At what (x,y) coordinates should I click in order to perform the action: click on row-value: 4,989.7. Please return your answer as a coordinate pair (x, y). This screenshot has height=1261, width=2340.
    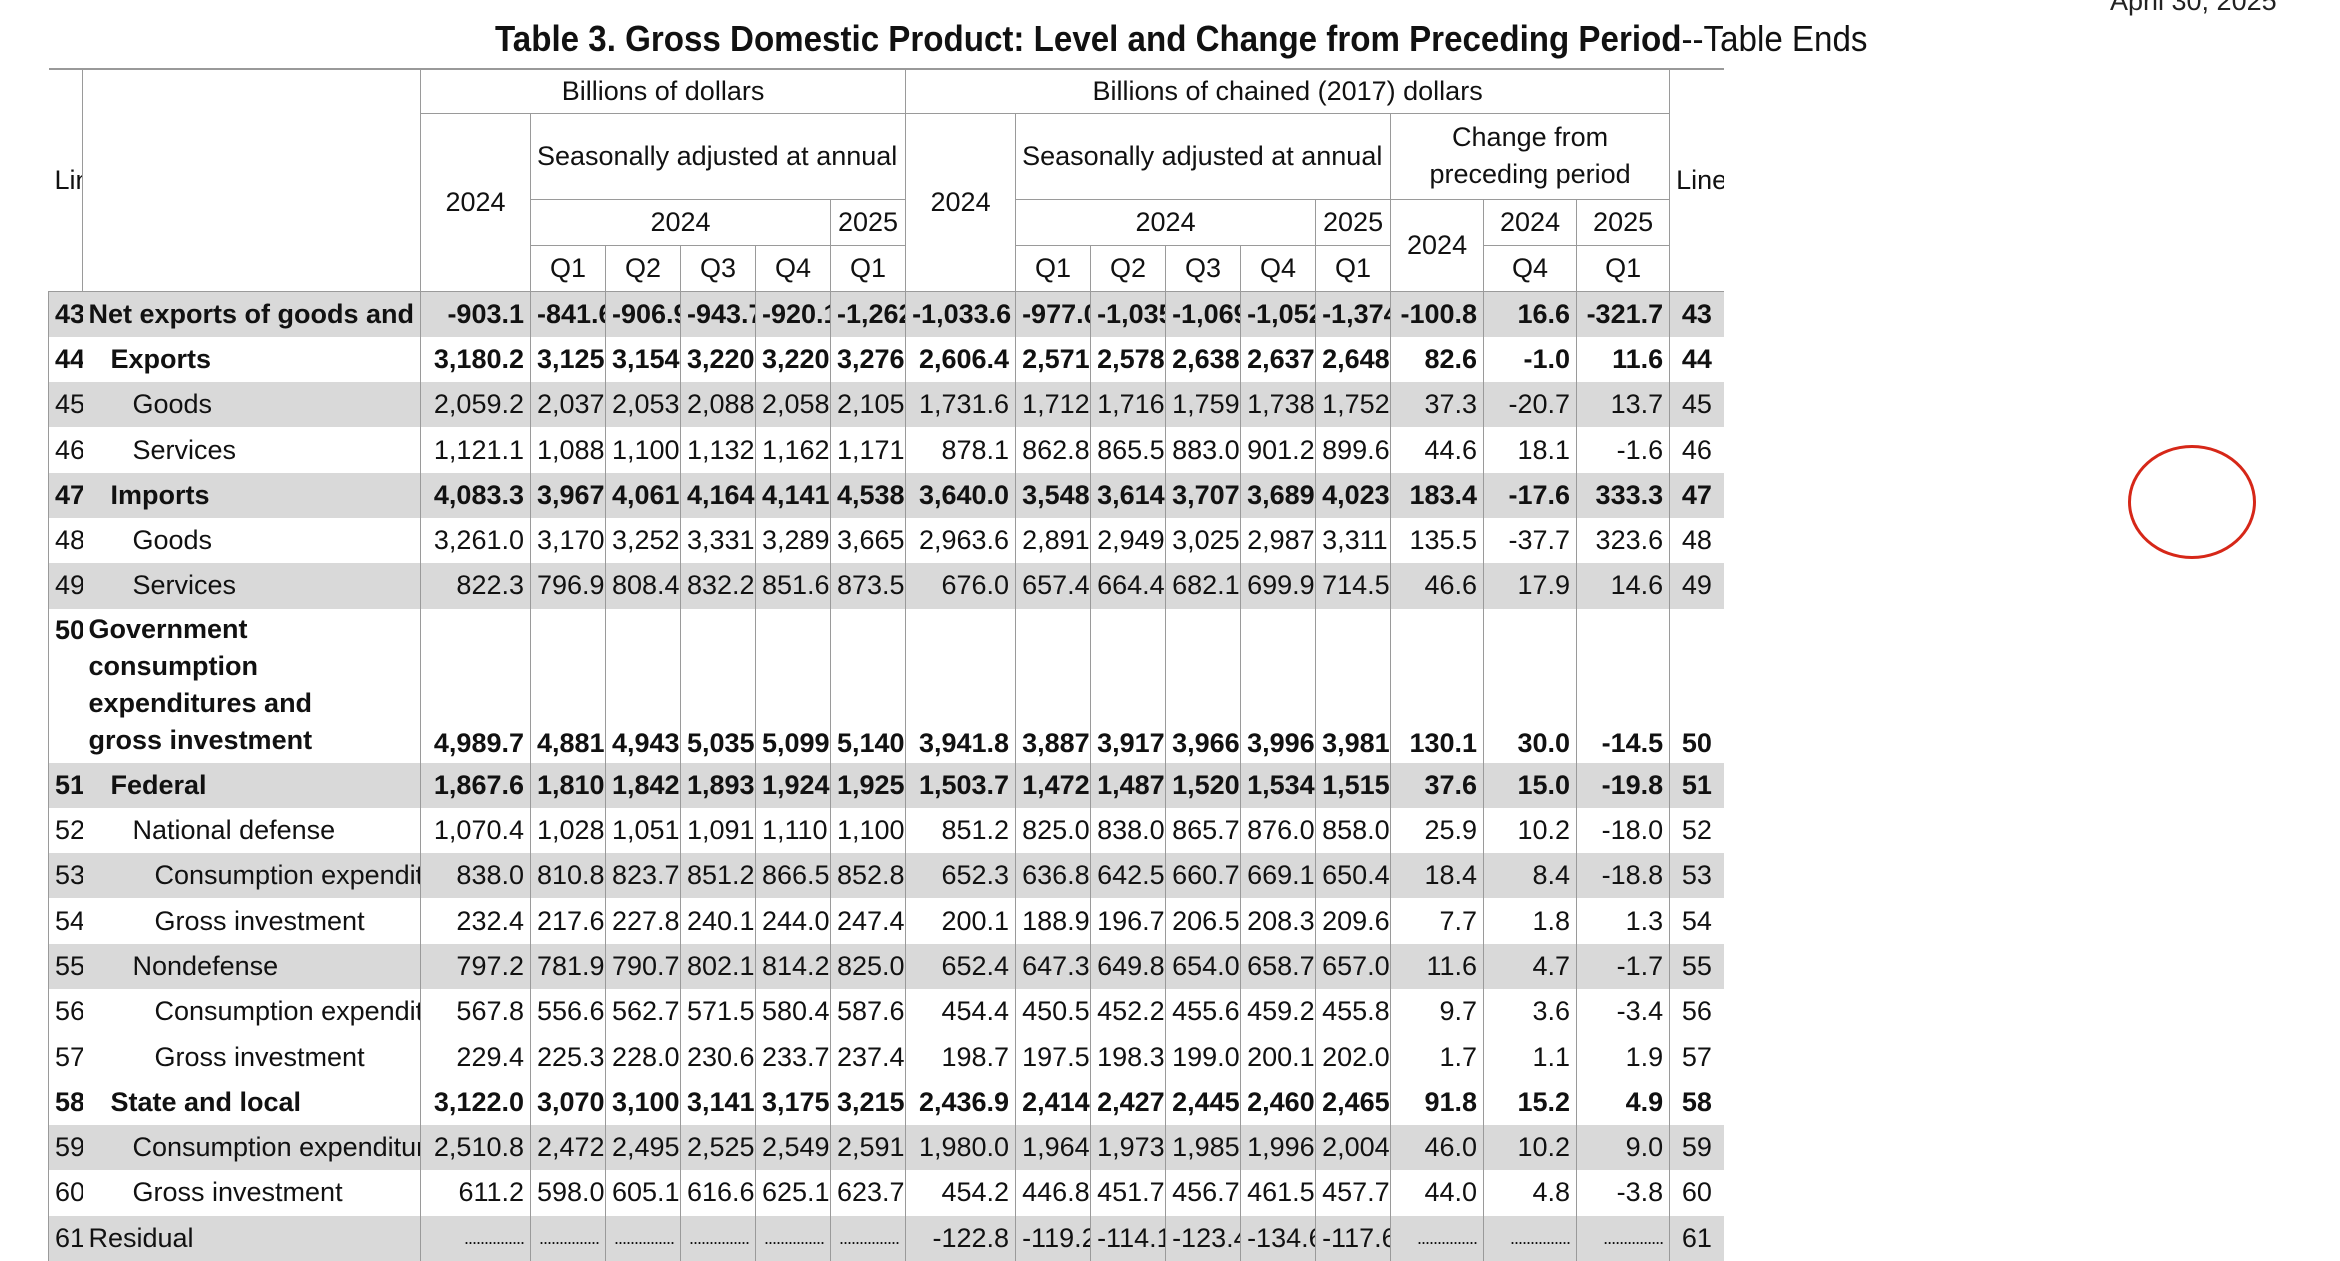
    Looking at the image, I should click on (475, 685).